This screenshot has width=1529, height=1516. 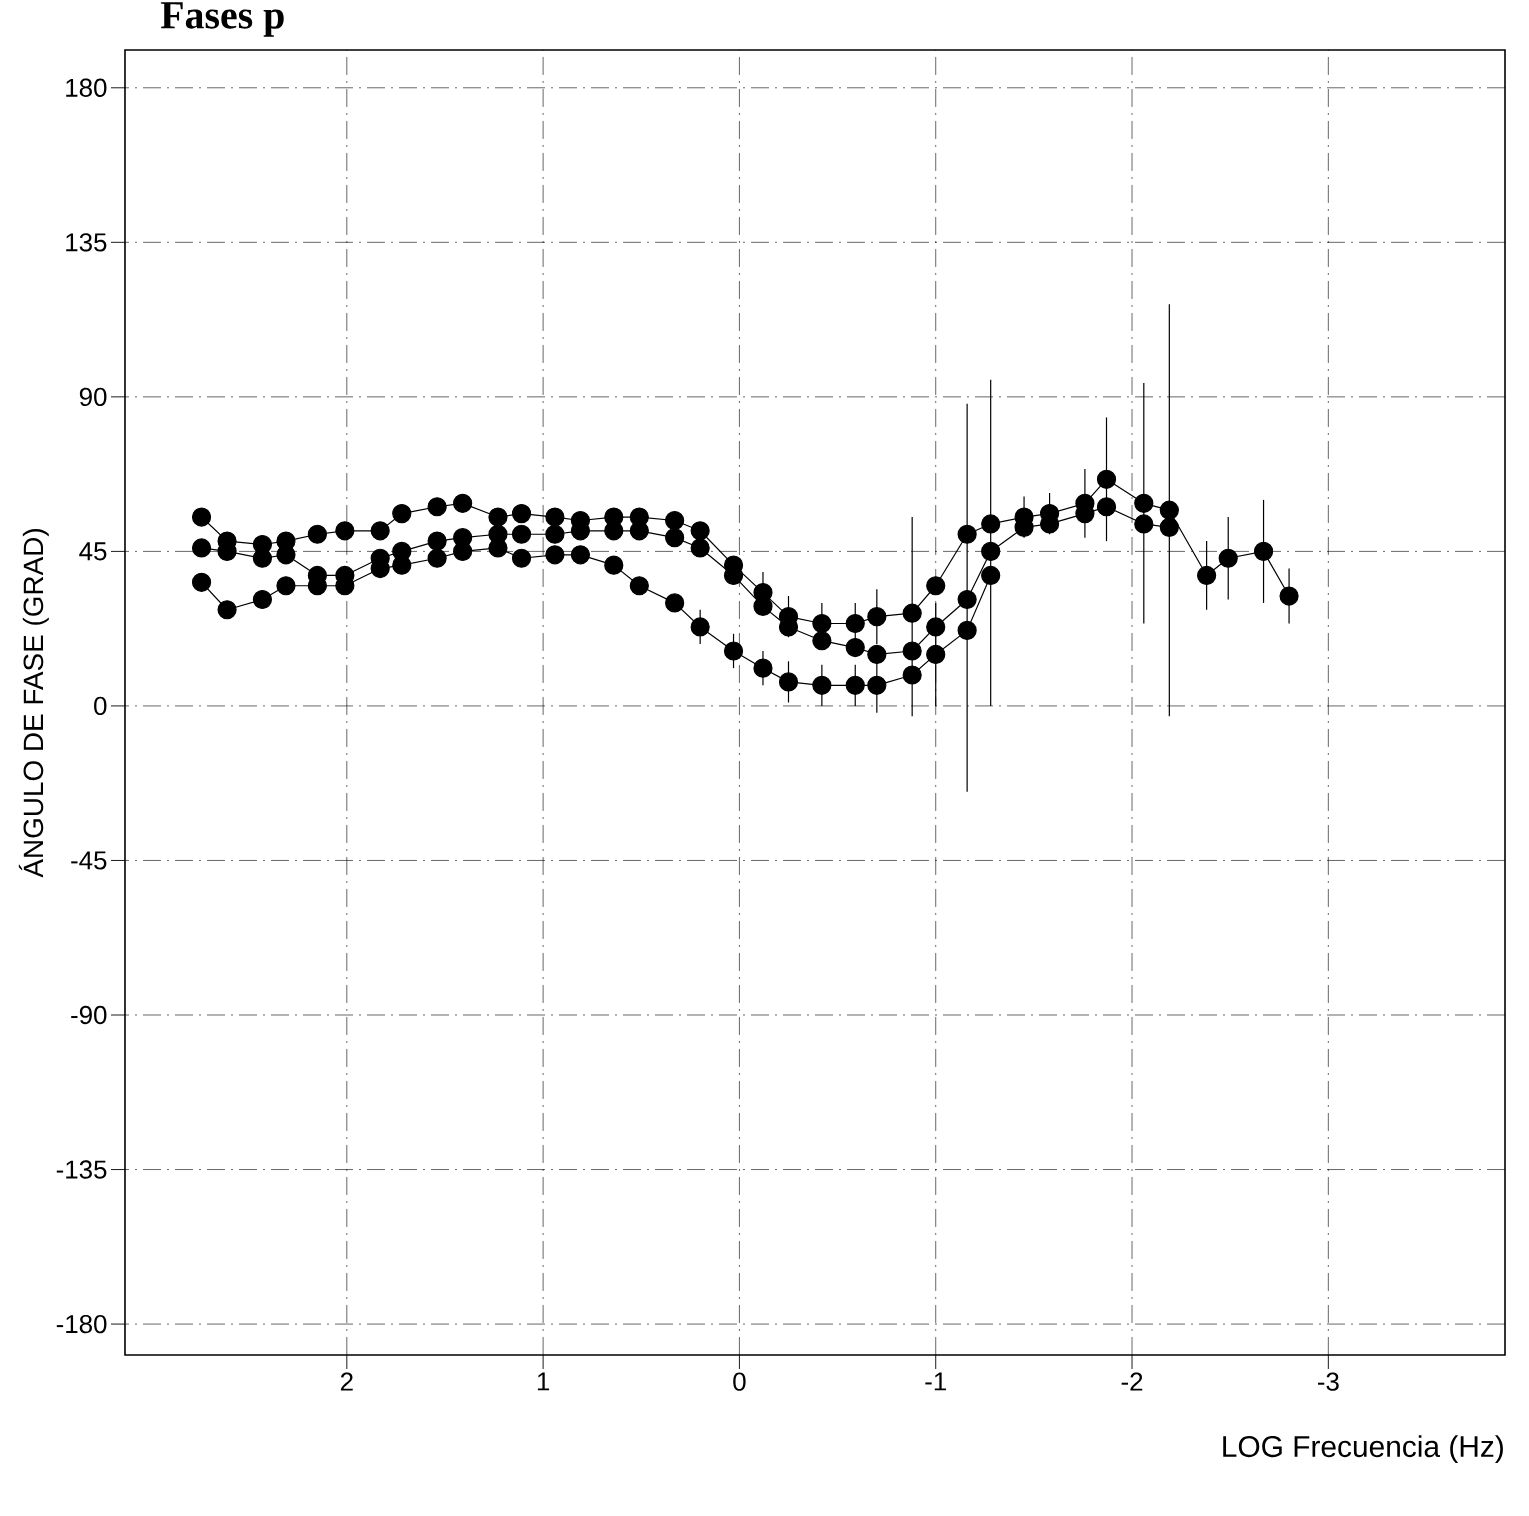 I want to click on x-tick-label: 0, so click(x=739, y=1381).